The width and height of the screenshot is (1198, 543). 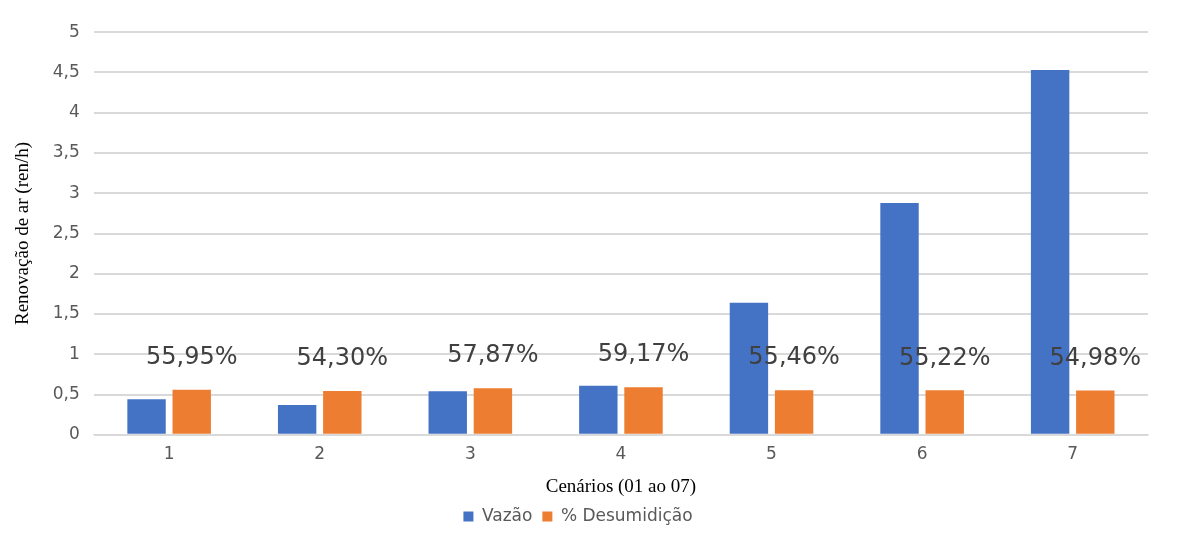 What do you see at coordinates (320, 453) in the screenshot?
I see `x-tick-label: 2` at bounding box center [320, 453].